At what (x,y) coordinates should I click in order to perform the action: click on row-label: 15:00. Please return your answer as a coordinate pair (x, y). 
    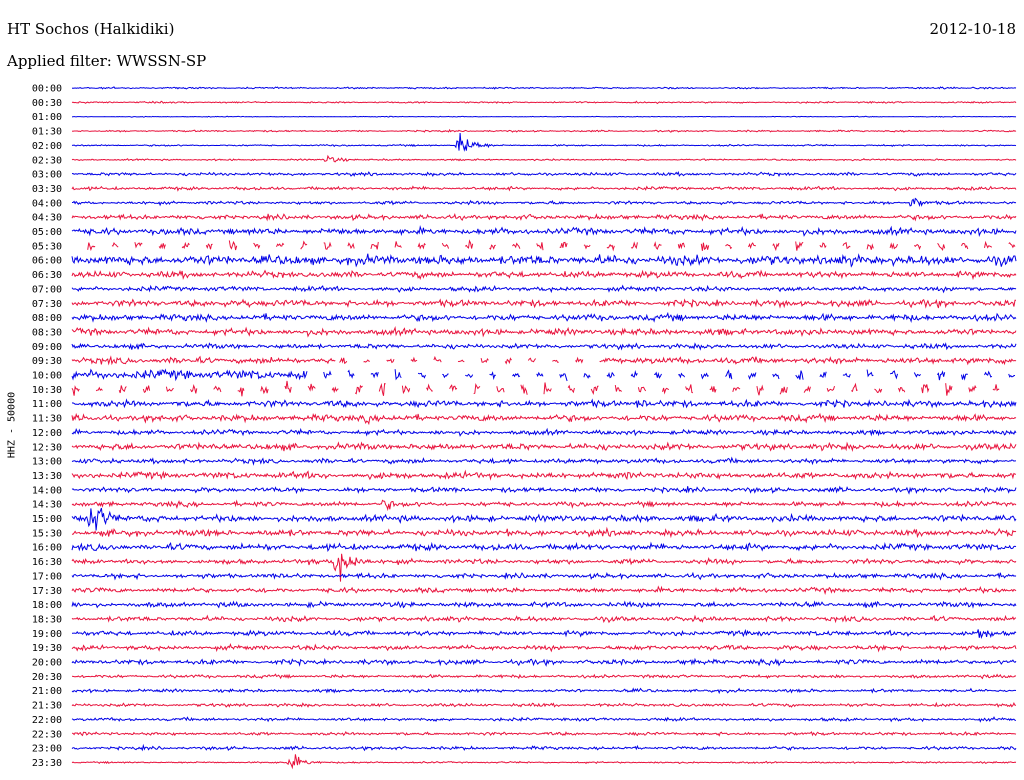
    Looking at the image, I should click on (47, 519).